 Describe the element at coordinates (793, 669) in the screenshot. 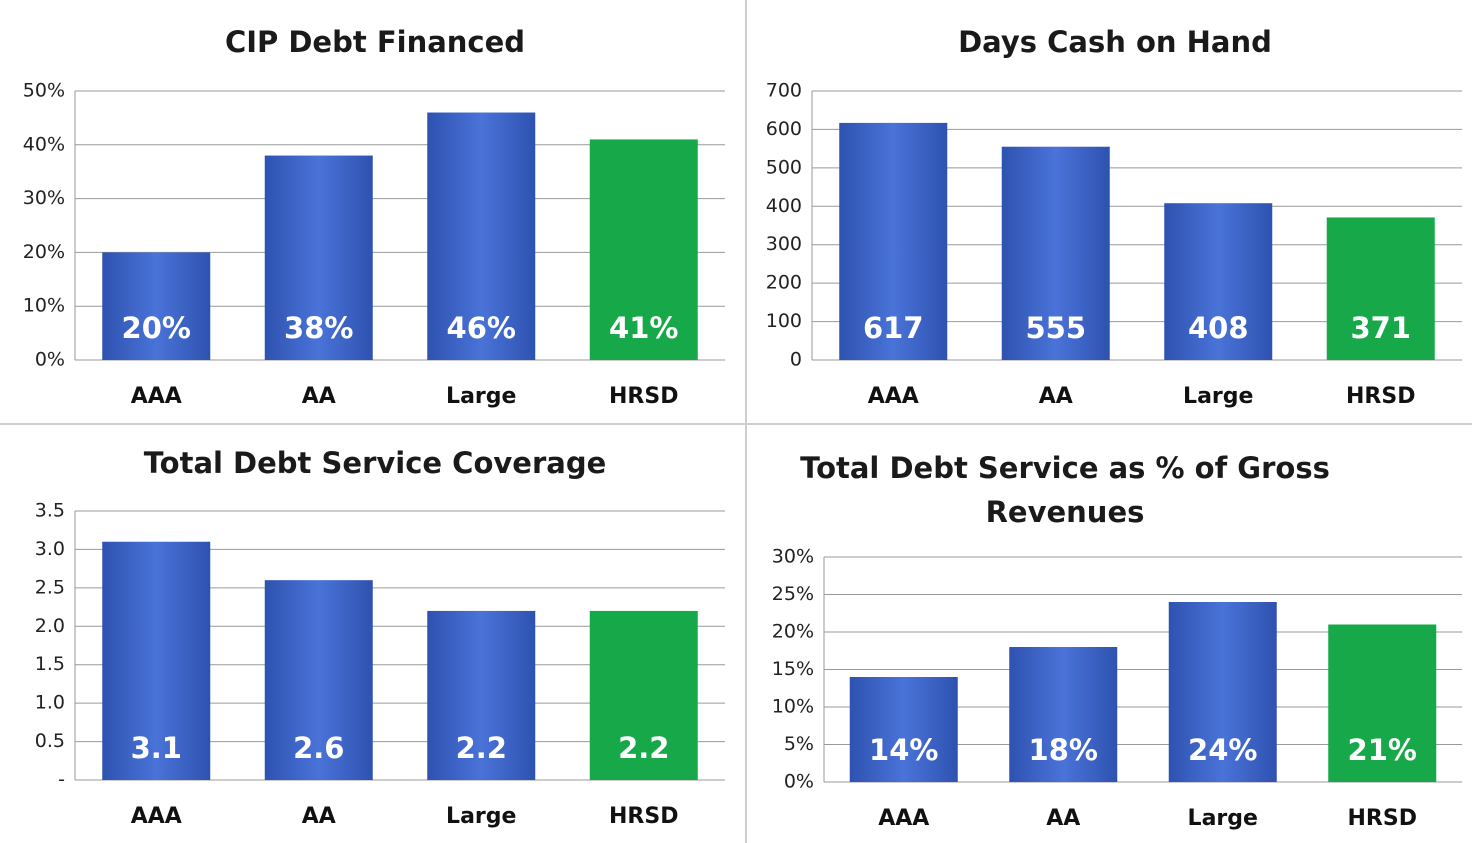

I see `y-tick-label: 15%` at that location.